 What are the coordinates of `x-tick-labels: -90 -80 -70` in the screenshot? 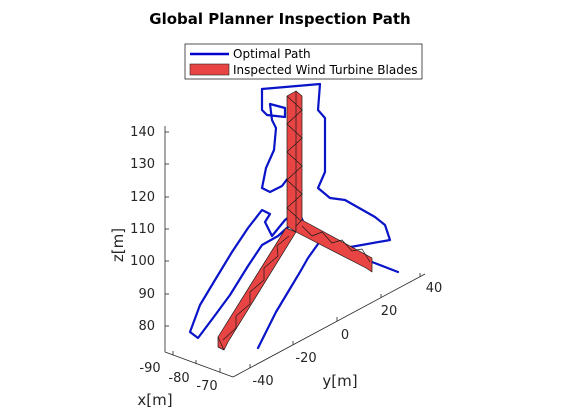 It's located at (178, 377).